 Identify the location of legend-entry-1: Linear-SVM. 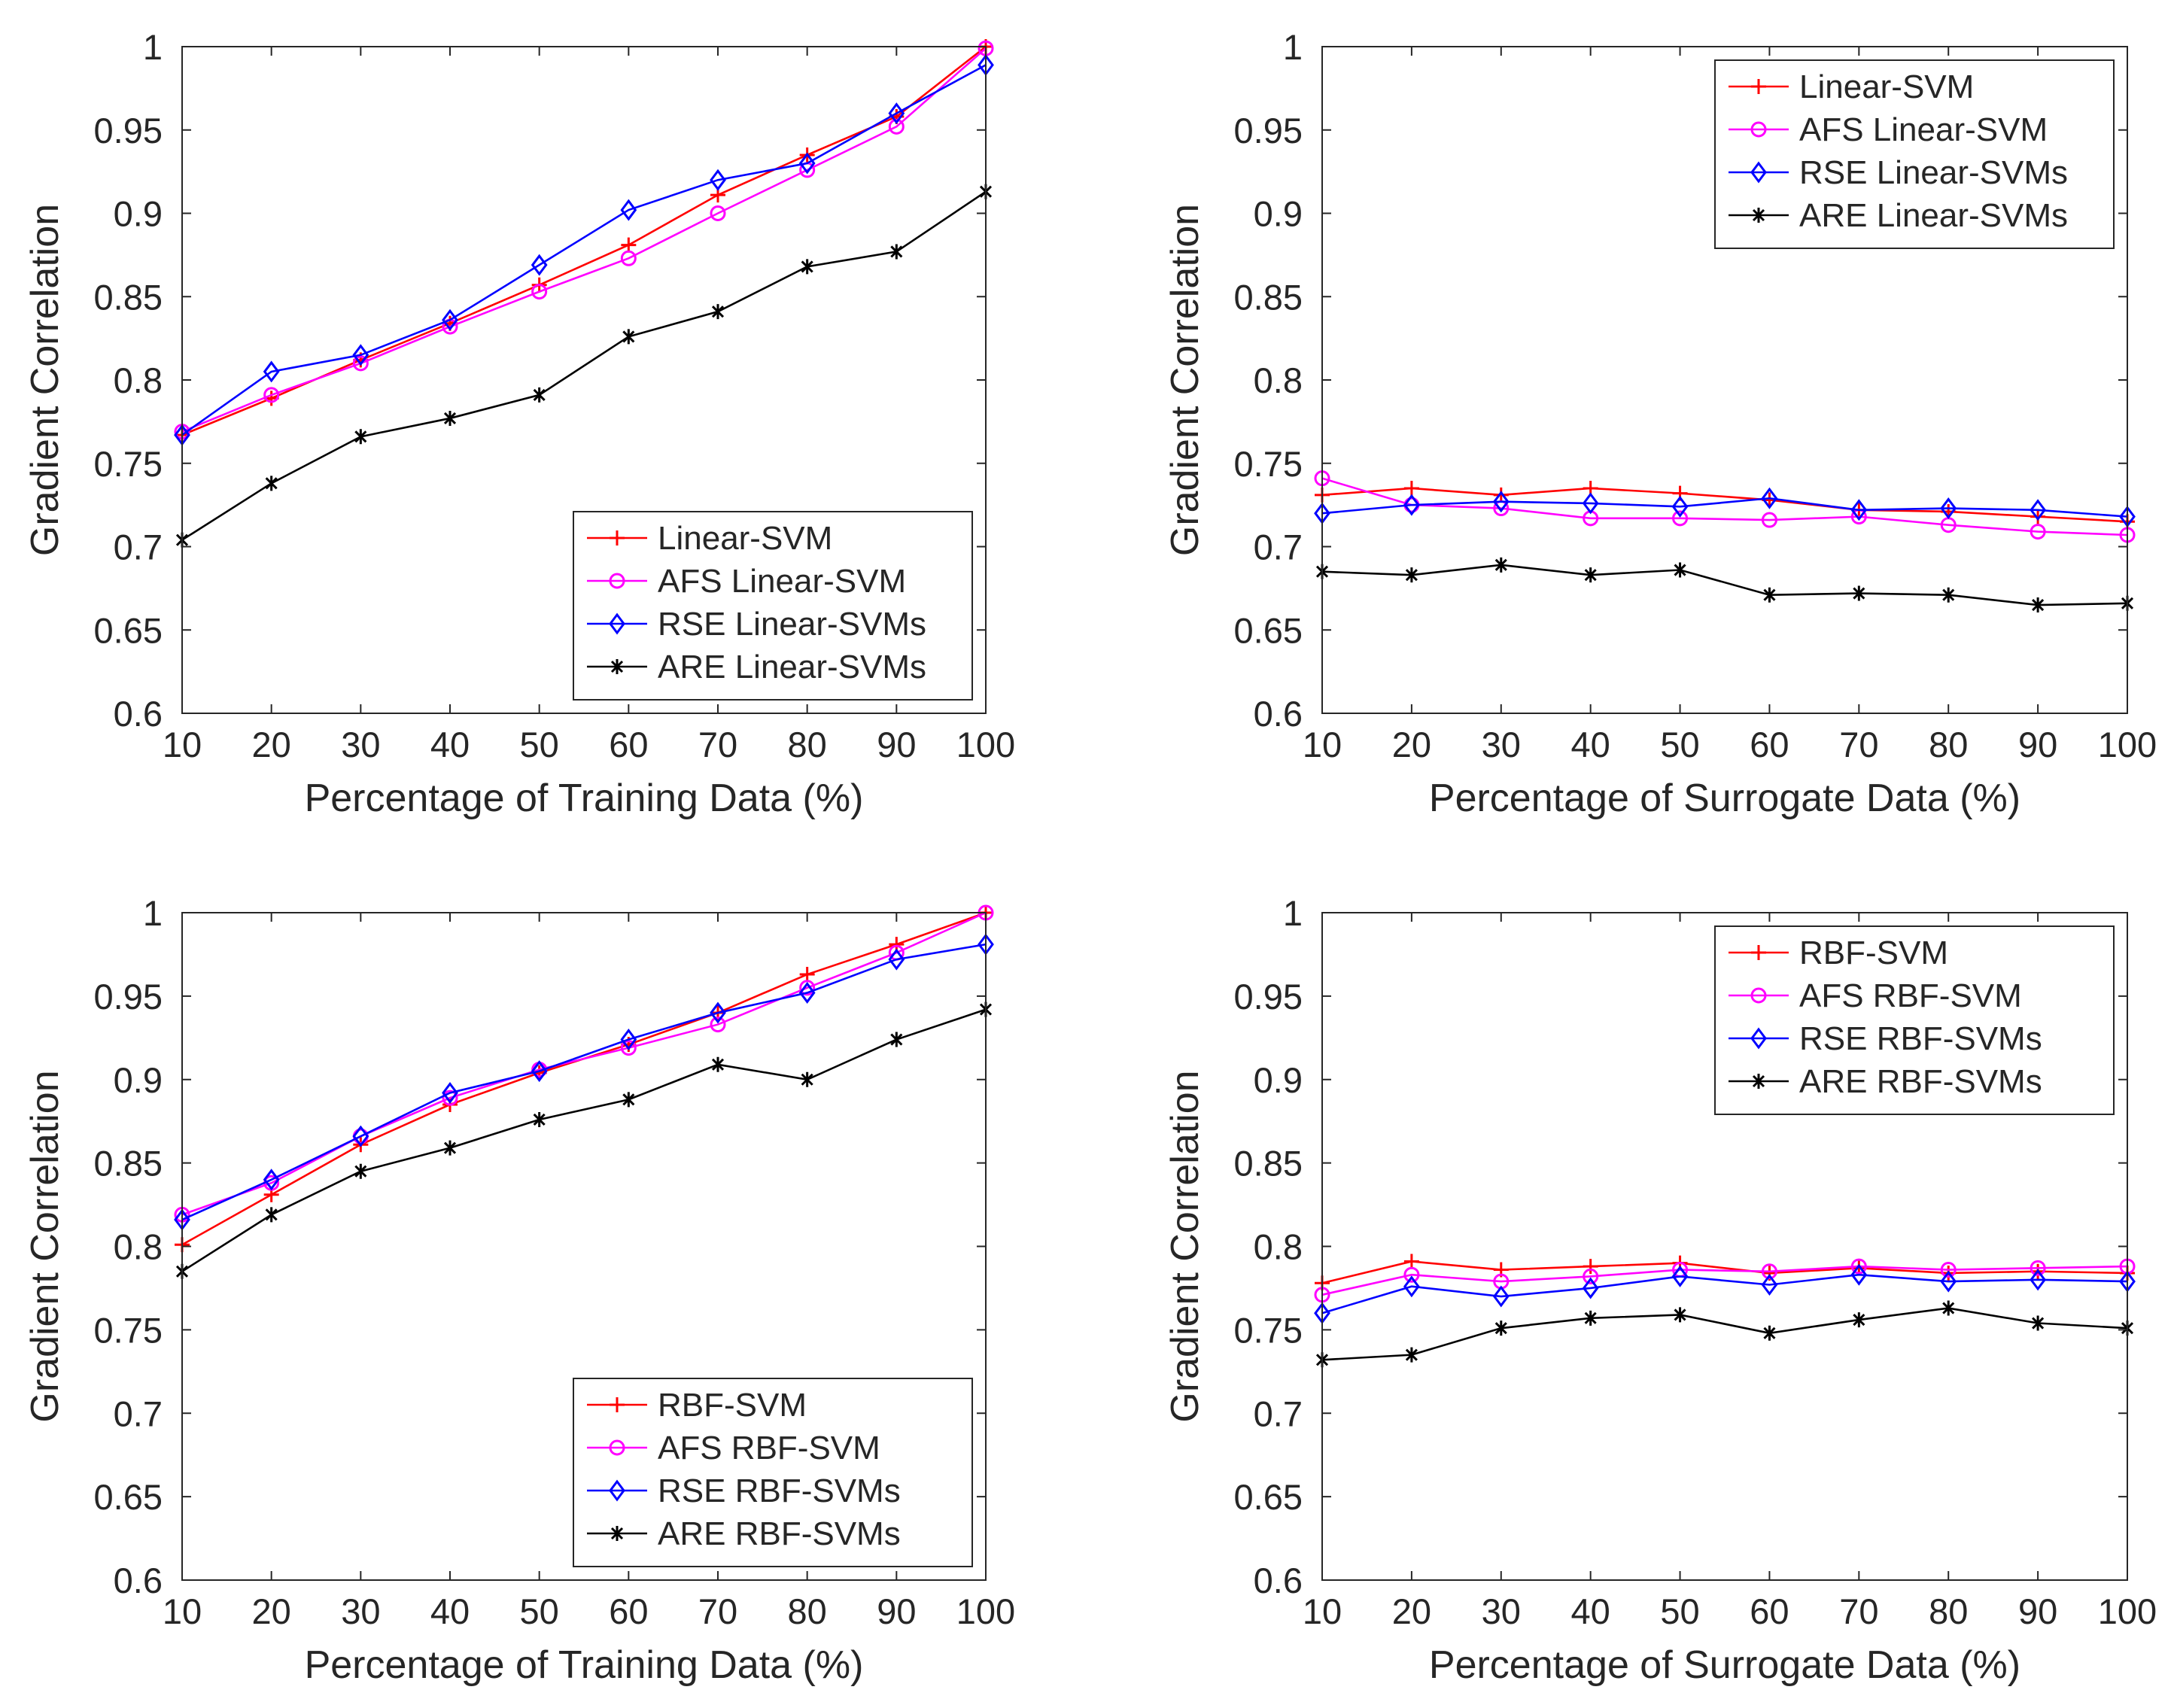
(709, 538).